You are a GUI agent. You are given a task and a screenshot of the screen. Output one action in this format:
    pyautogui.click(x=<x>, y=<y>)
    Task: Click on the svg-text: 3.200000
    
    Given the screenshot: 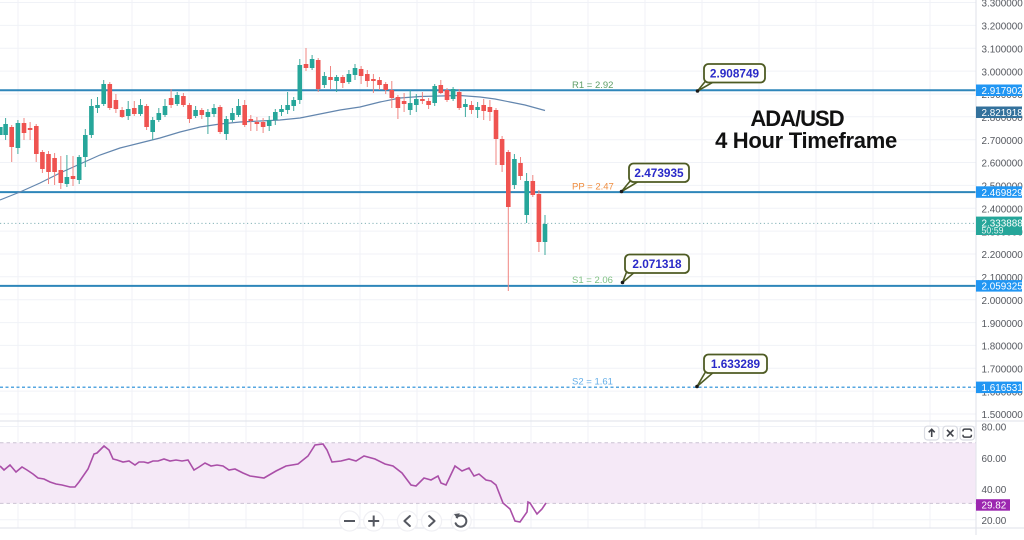 What is the action you would take?
    pyautogui.click(x=1003, y=27)
    